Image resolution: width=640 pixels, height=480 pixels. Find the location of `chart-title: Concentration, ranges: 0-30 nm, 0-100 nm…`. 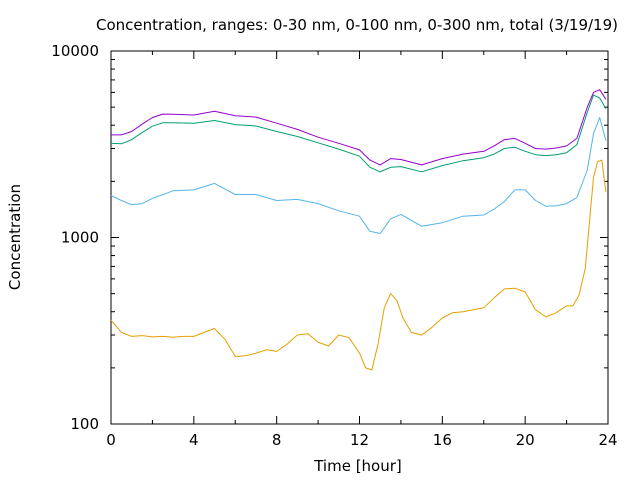

chart-title: Concentration, ranges: 0-30 nm, 0-100 nm… is located at coordinates (357, 25).